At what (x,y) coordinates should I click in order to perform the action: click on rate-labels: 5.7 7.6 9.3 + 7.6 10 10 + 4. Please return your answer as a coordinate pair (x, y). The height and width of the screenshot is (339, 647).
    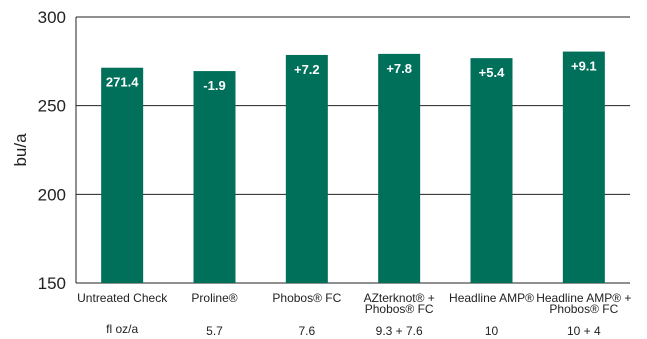
    Looking at the image, I should click on (403, 331).